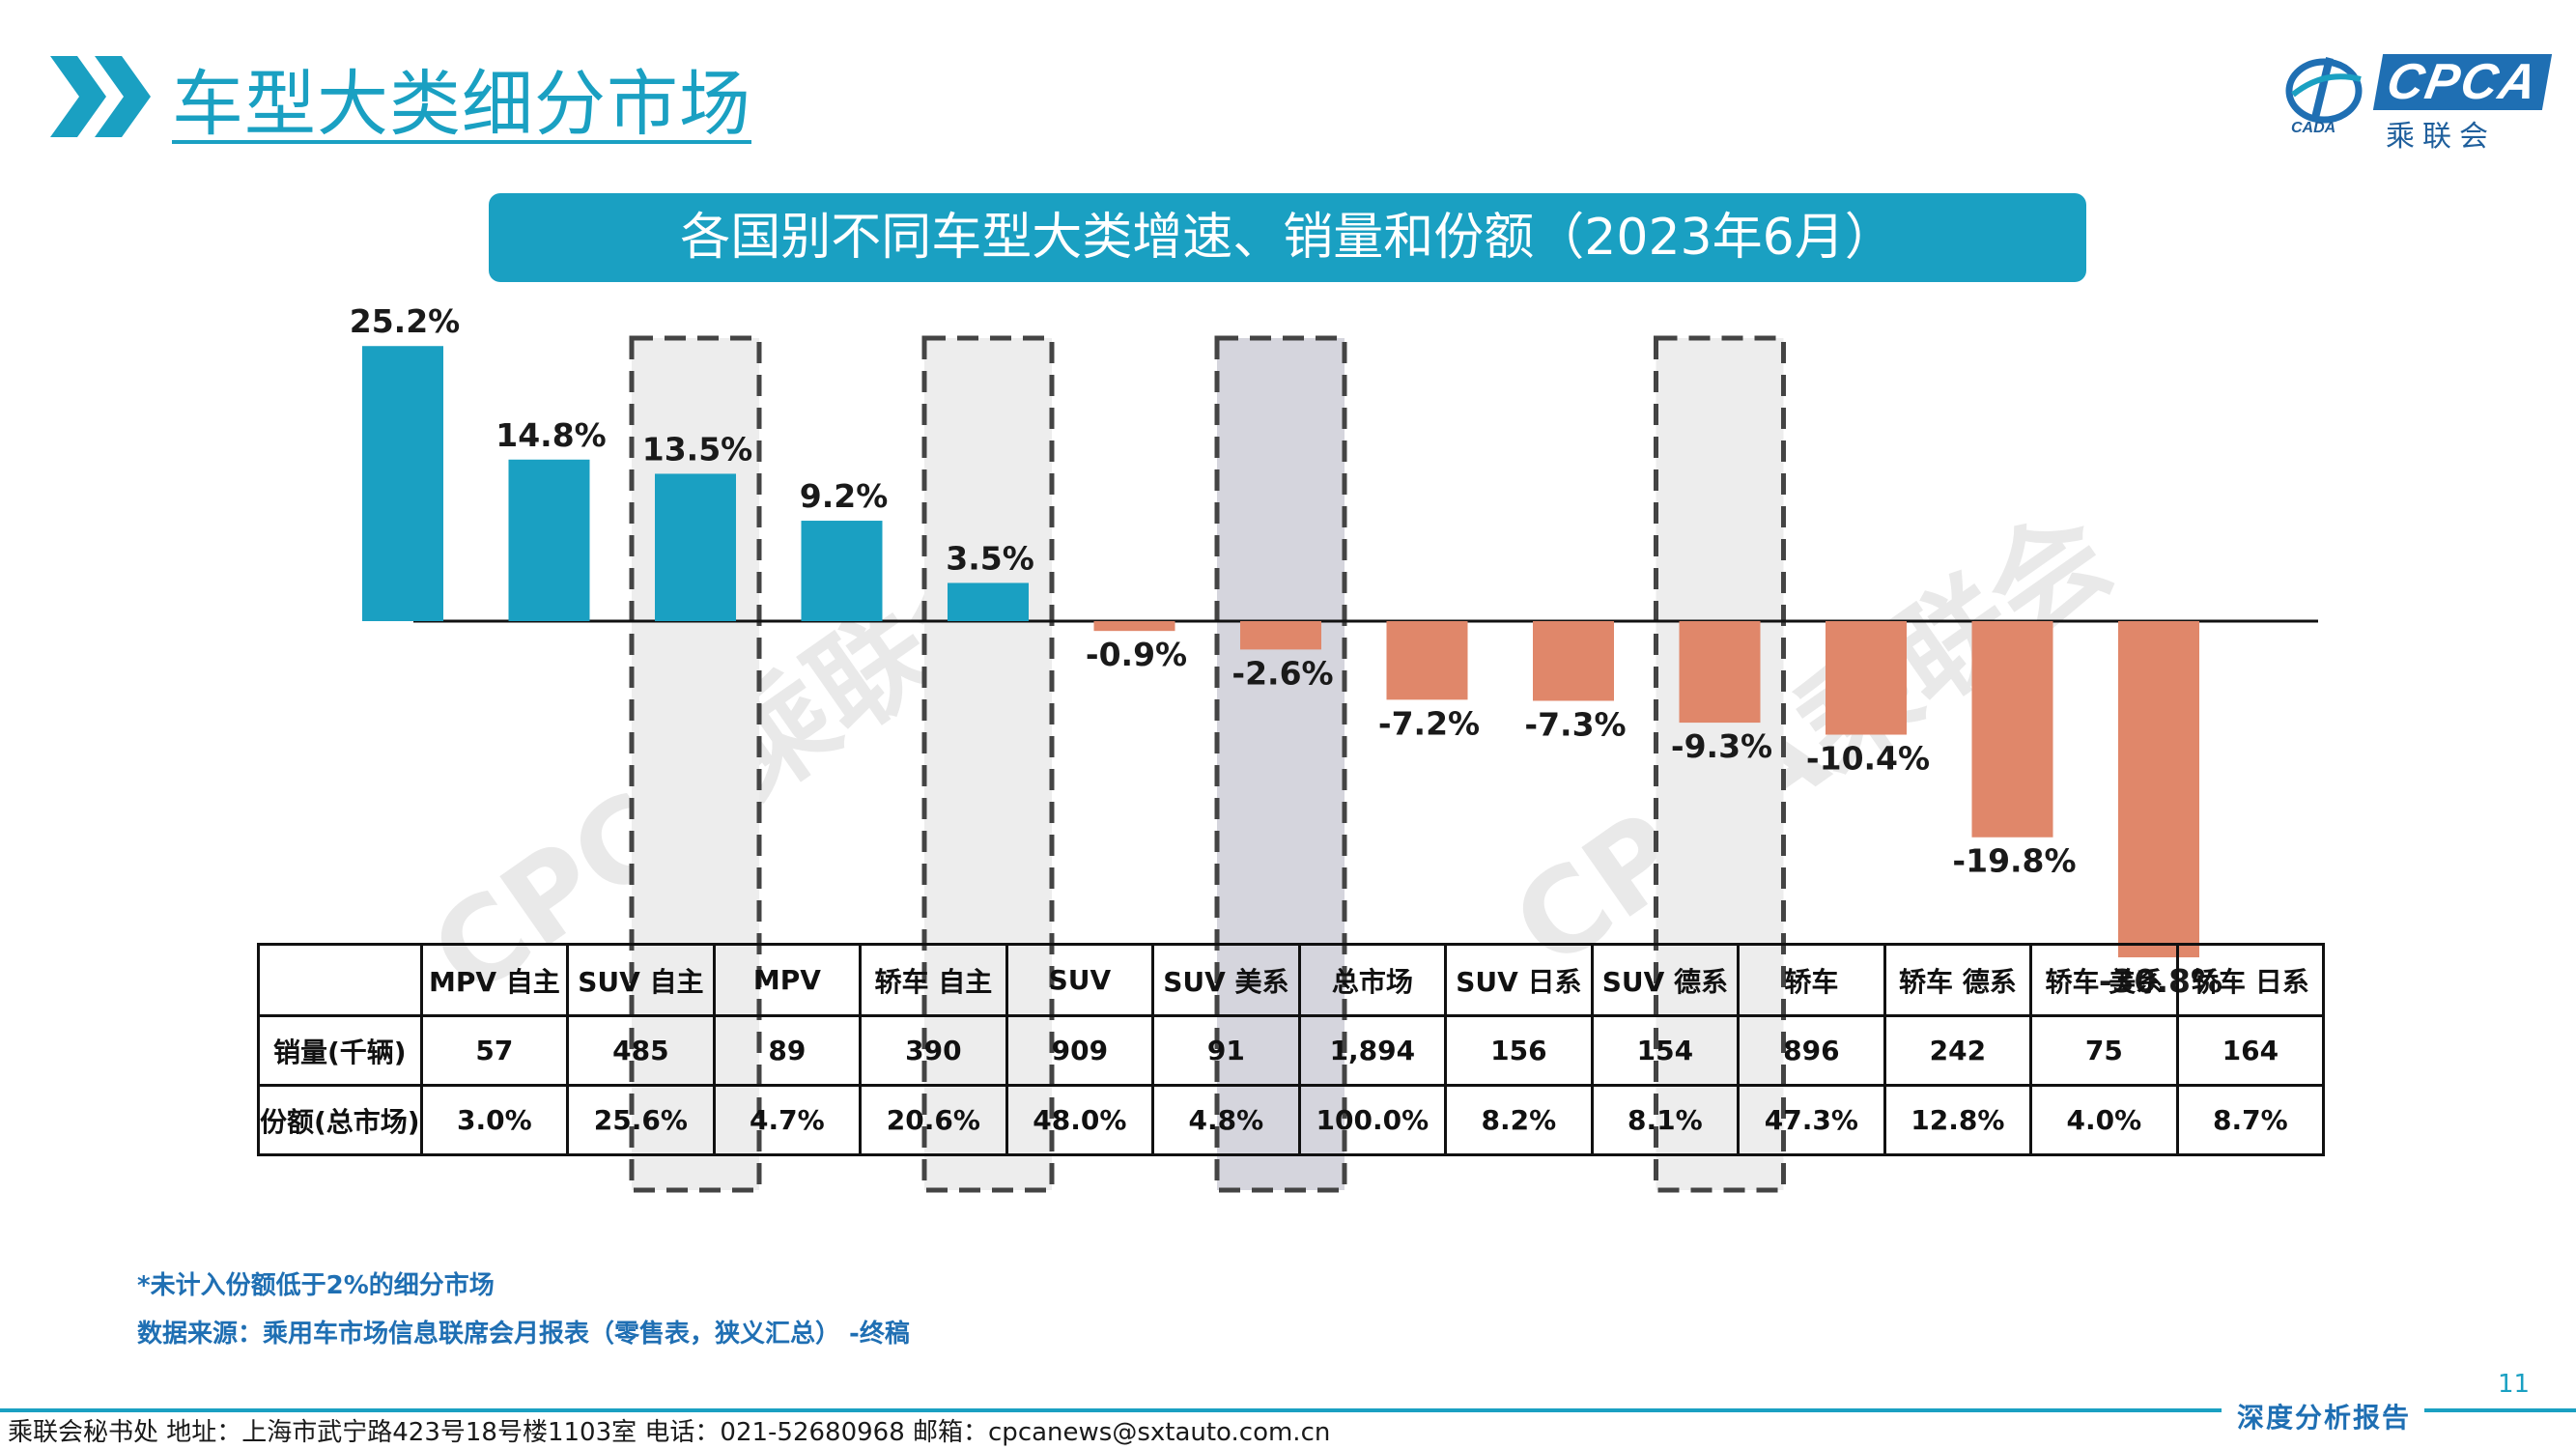 This screenshot has width=2576, height=1449. I want to click on table-cell: 75, so click(2104, 1050).